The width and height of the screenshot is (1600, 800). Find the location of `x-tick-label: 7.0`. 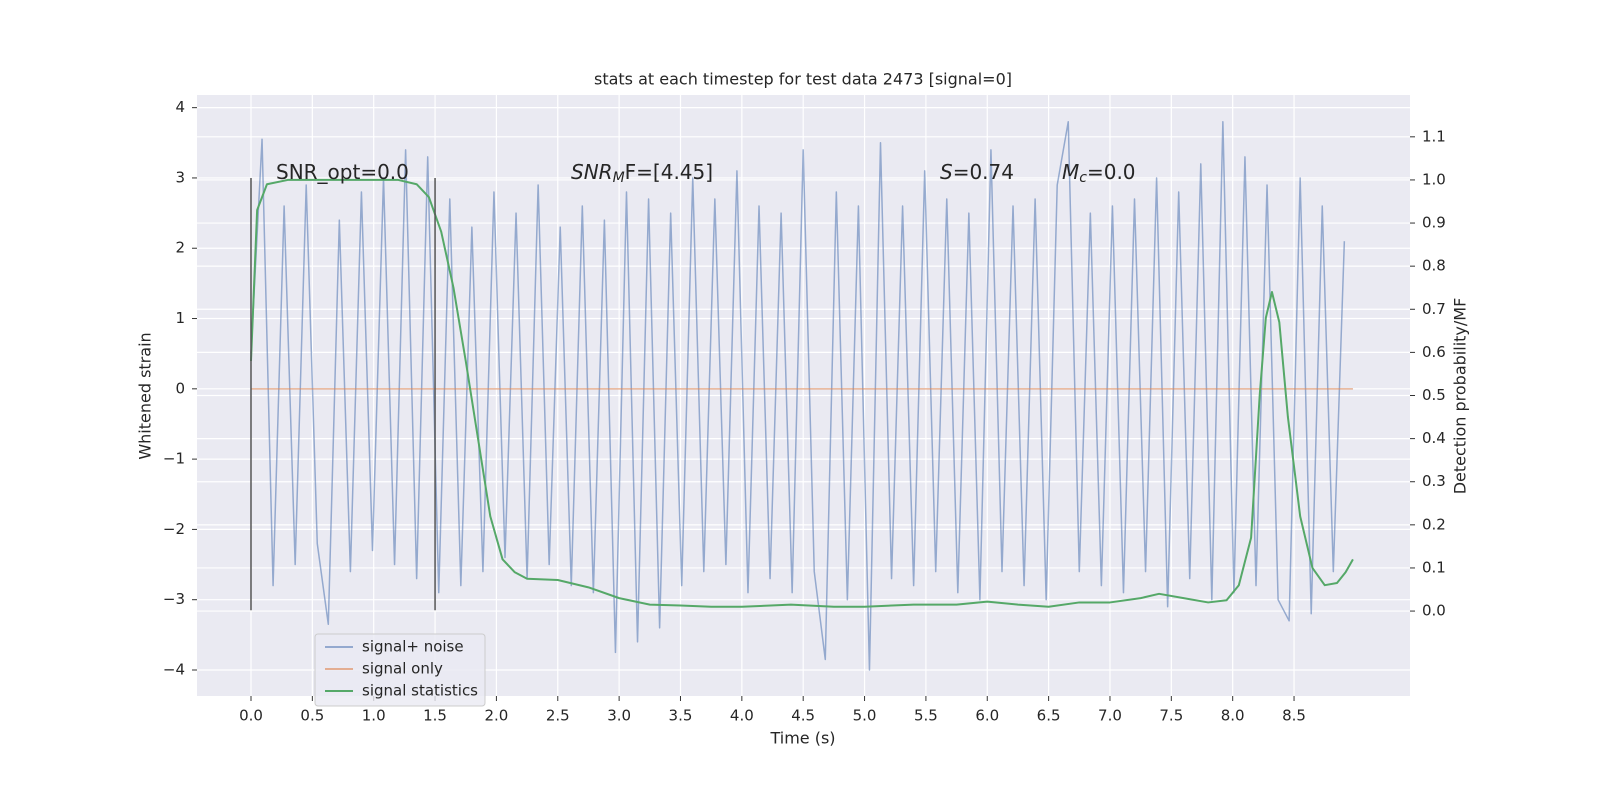

x-tick-label: 7.0 is located at coordinates (1110, 716).